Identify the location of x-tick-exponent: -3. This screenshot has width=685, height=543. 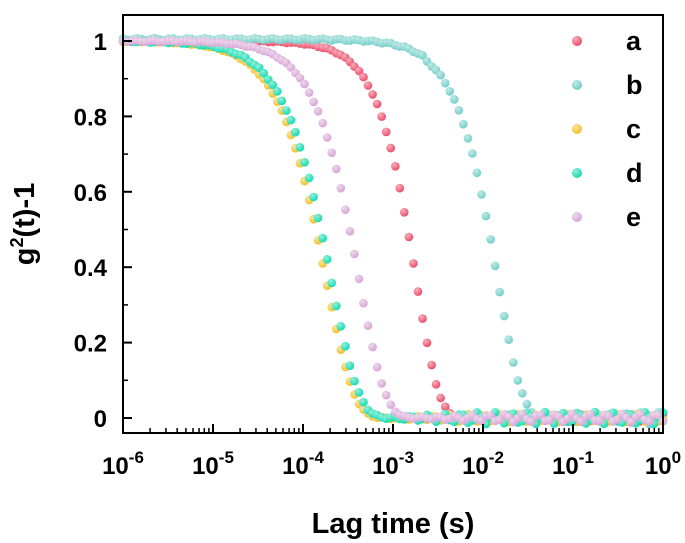
(406, 457).